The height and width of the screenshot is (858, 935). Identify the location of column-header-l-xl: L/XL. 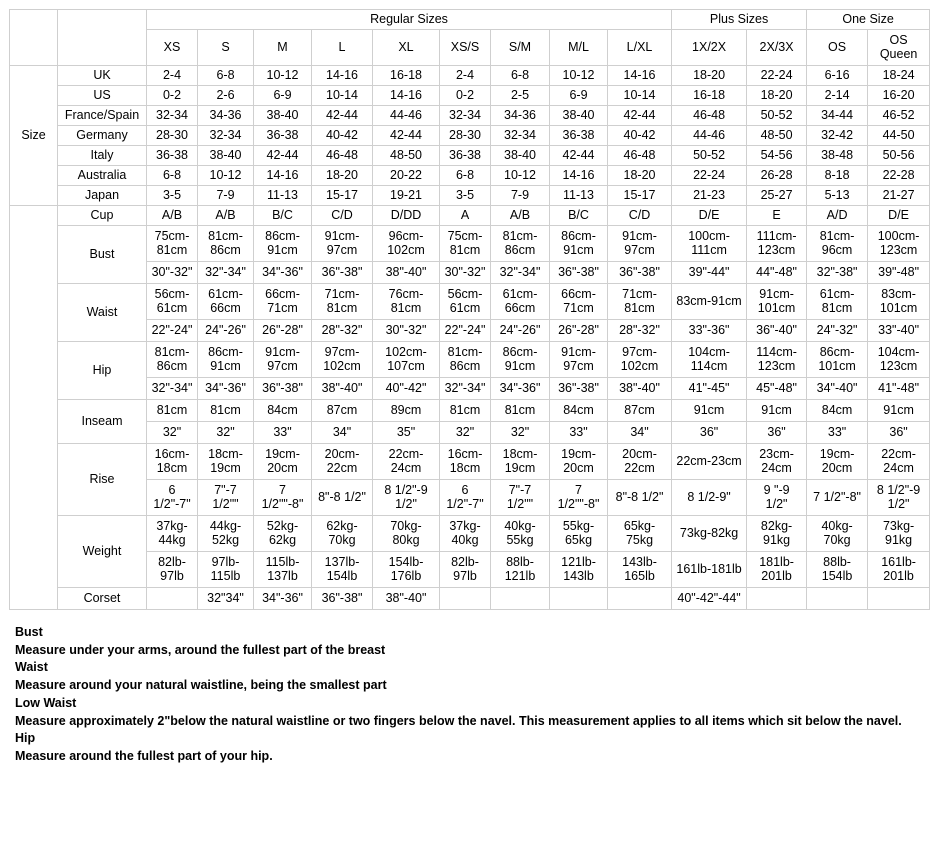
(639, 47).